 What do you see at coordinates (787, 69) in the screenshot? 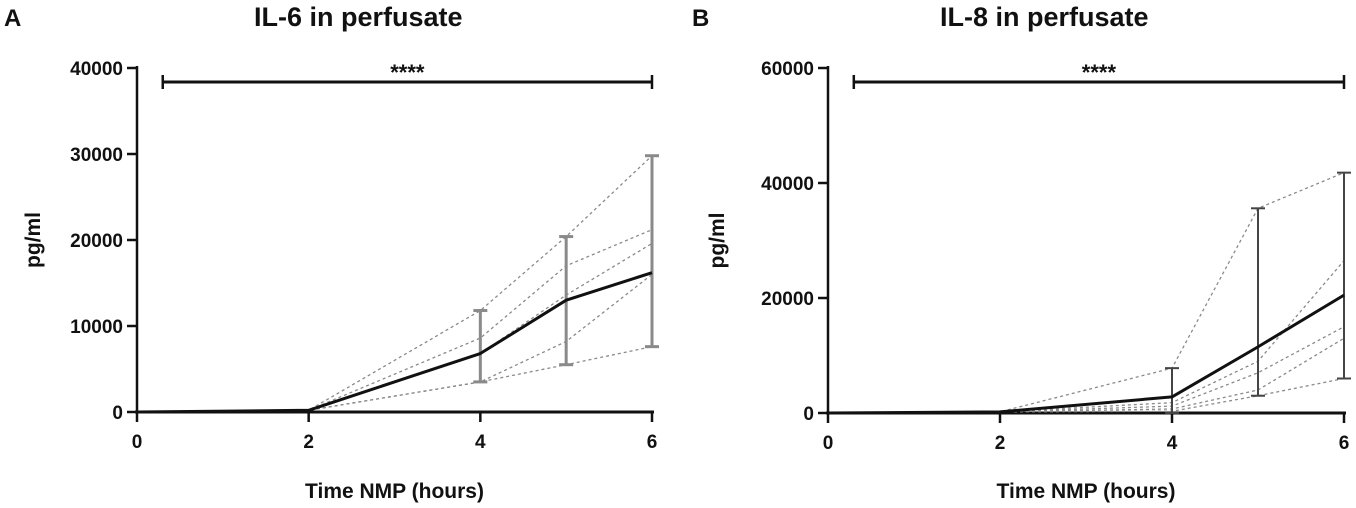
I see `y-tick-label: 60000` at bounding box center [787, 69].